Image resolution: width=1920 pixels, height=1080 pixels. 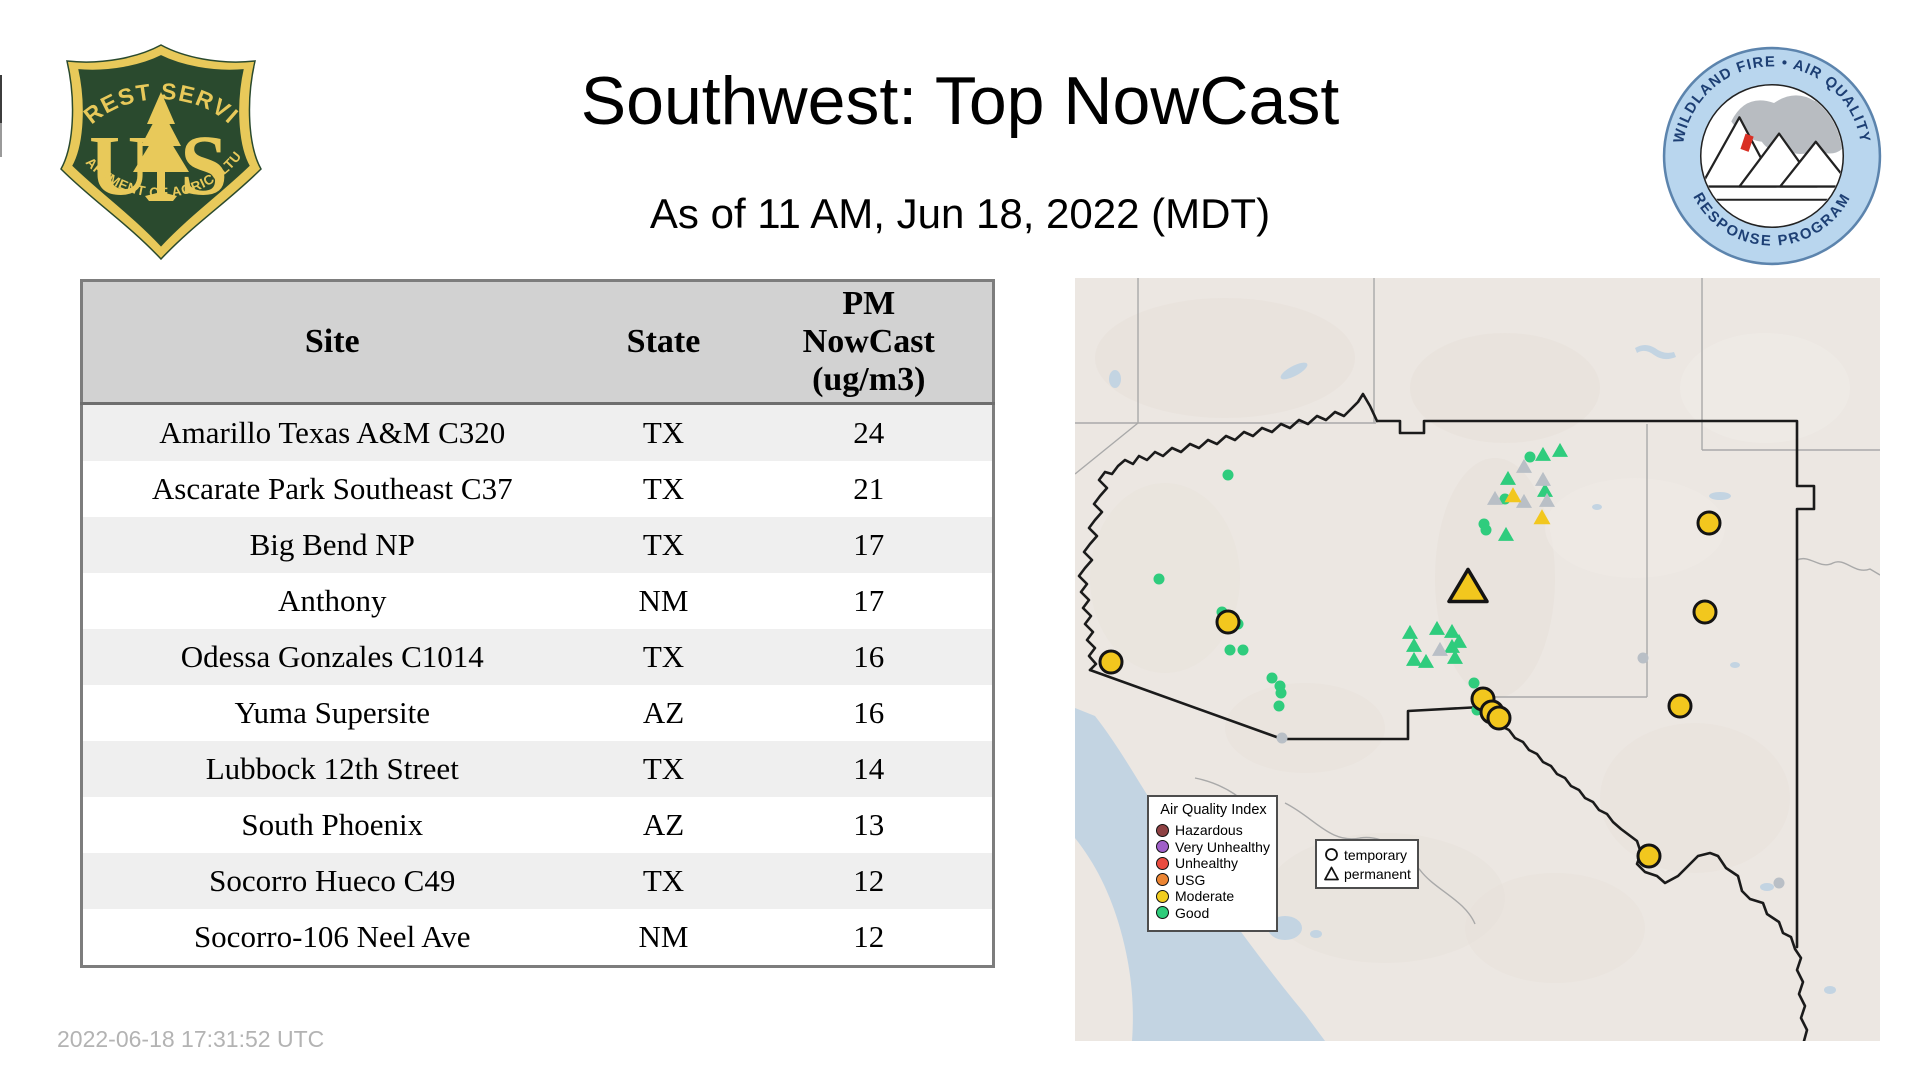 I want to click on site-cell: Socorro Hueco C49, so click(x=332, y=880).